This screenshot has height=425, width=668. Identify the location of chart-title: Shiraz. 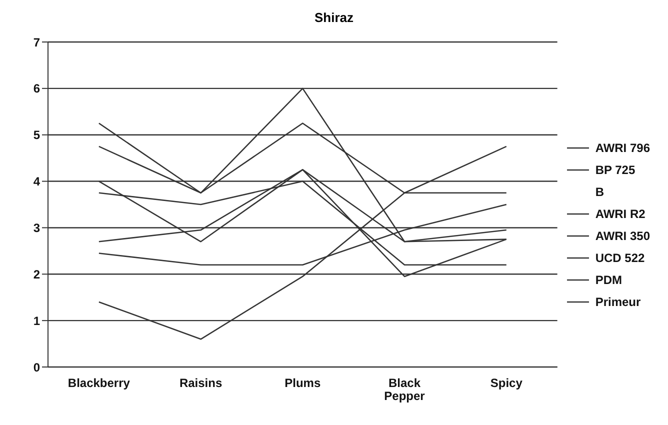
(333, 18).